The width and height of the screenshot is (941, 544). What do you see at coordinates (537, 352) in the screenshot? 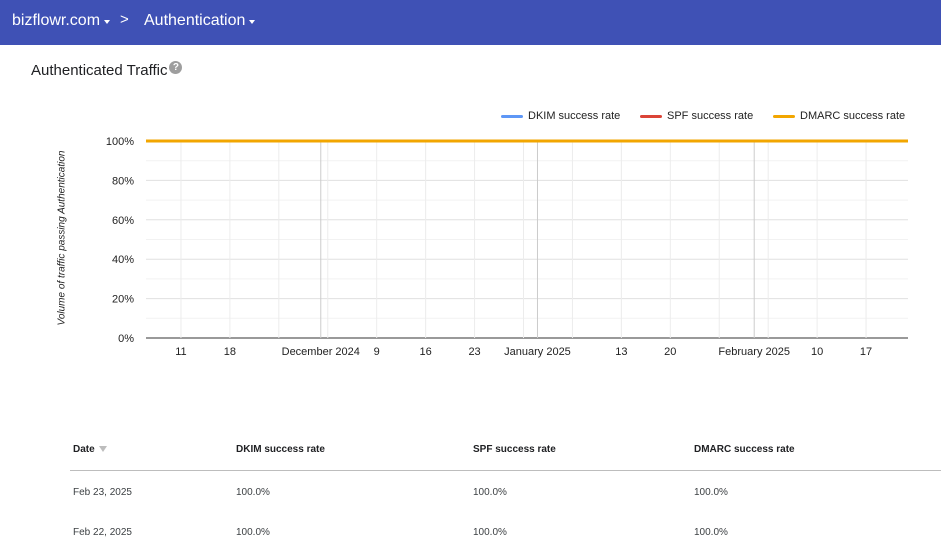
I see `x-tick-label: January 2025` at bounding box center [537, 352].